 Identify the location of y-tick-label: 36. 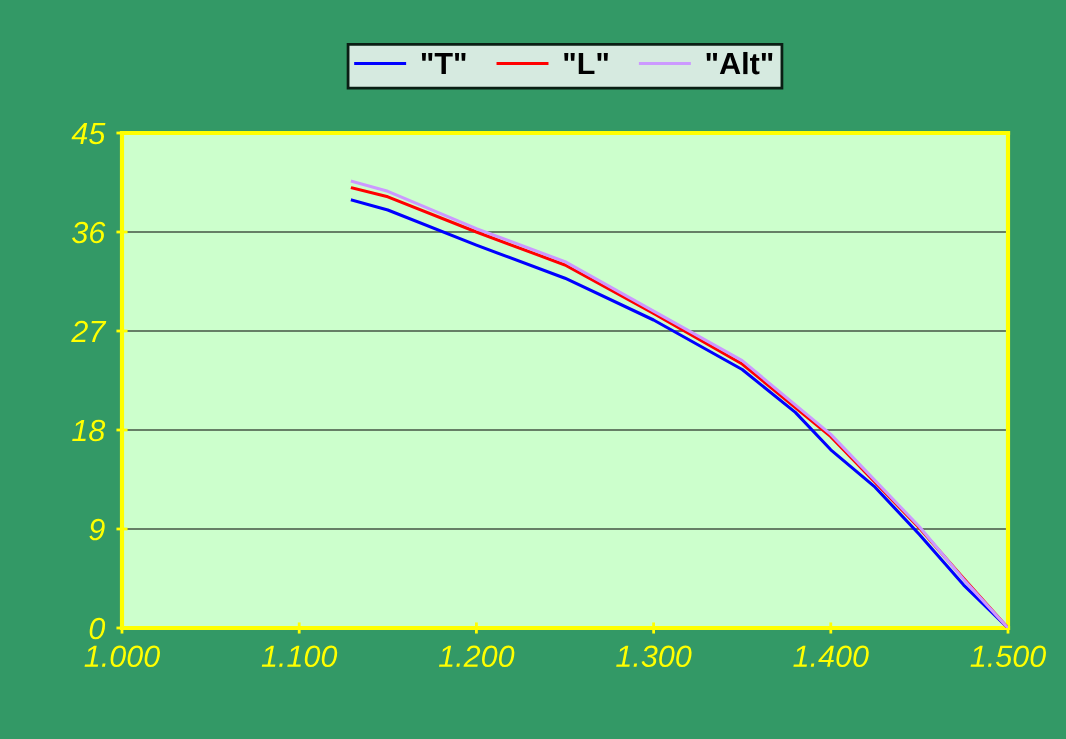
(89, 232).